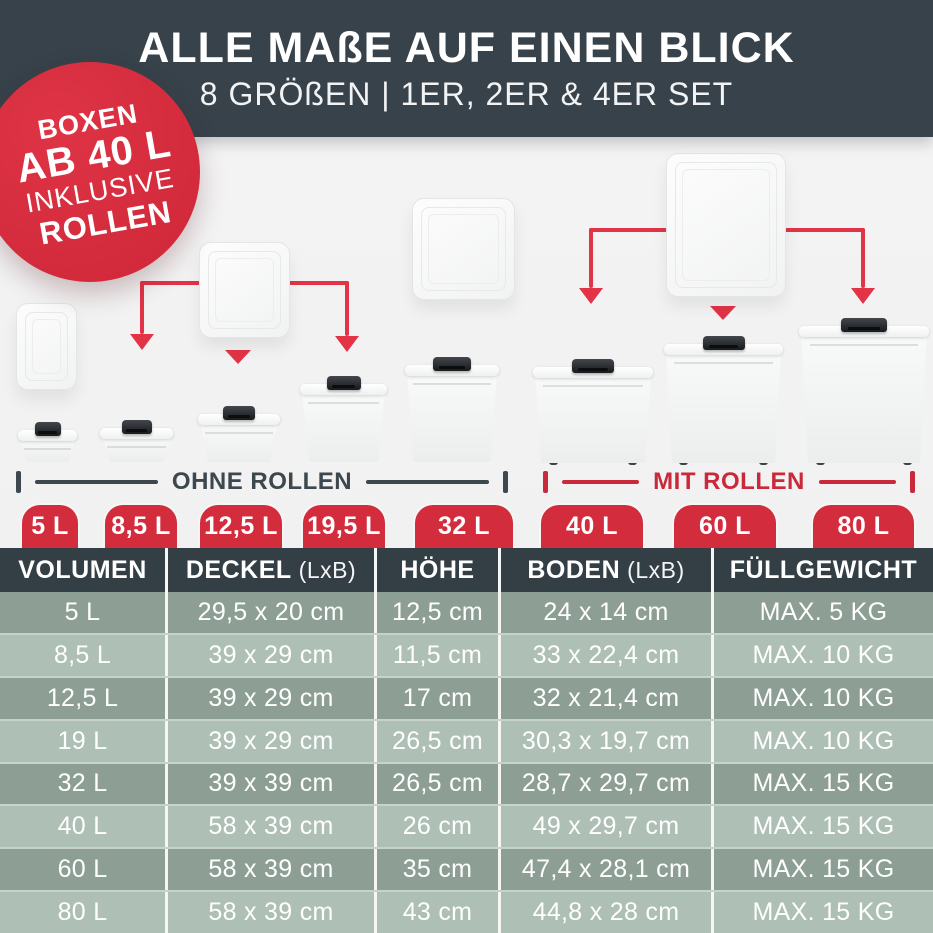 The width and height of the screenshot is (933, 933). Describe the element at coordinates (46, 346) in the screenshot. I see `lid-small` at that location.